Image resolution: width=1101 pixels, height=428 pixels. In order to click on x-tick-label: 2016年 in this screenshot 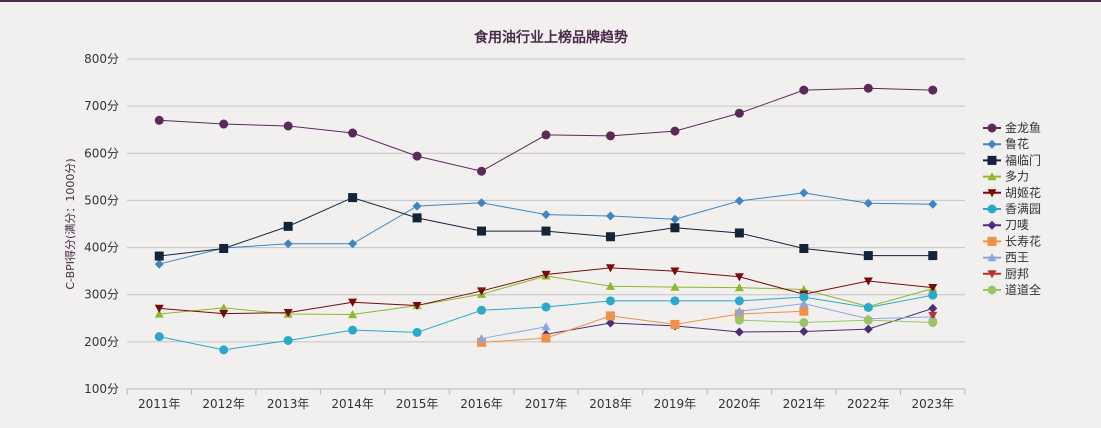, I will do `click(481, 404)`.